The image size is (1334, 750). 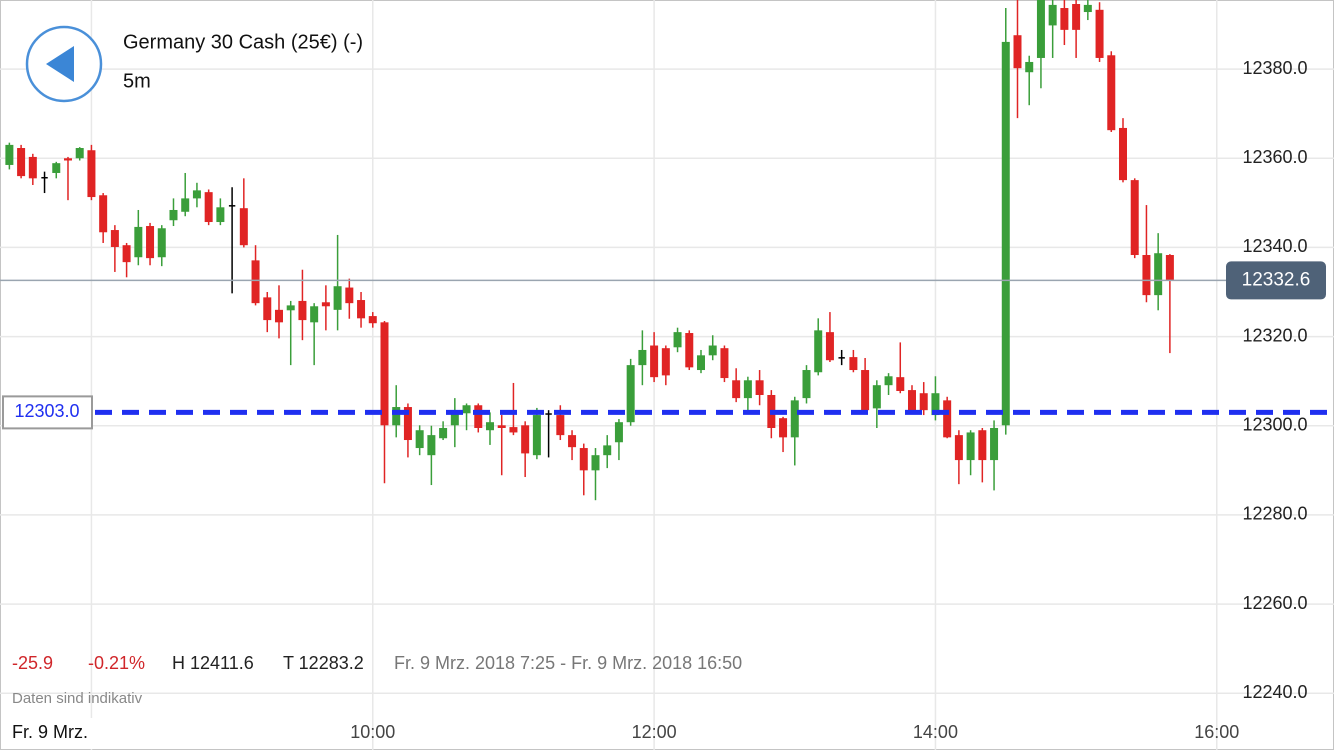 I want to click on reference-tag, so click(x=47, y=412).